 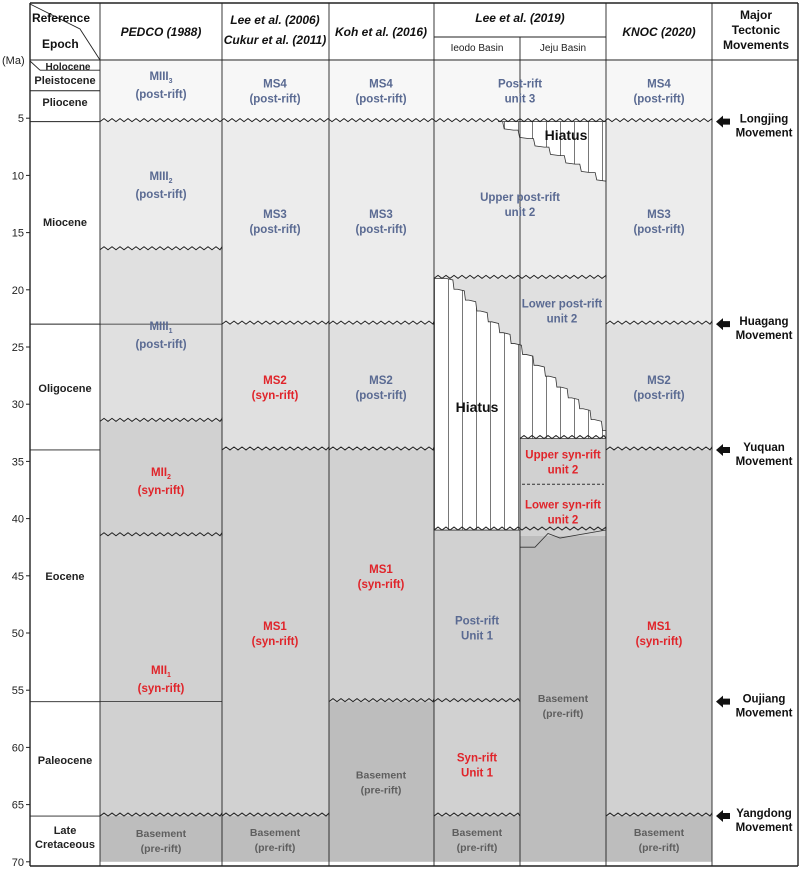 I want to click on epoch-pleistocene: Pleistocene, so click(x=64, y=81).